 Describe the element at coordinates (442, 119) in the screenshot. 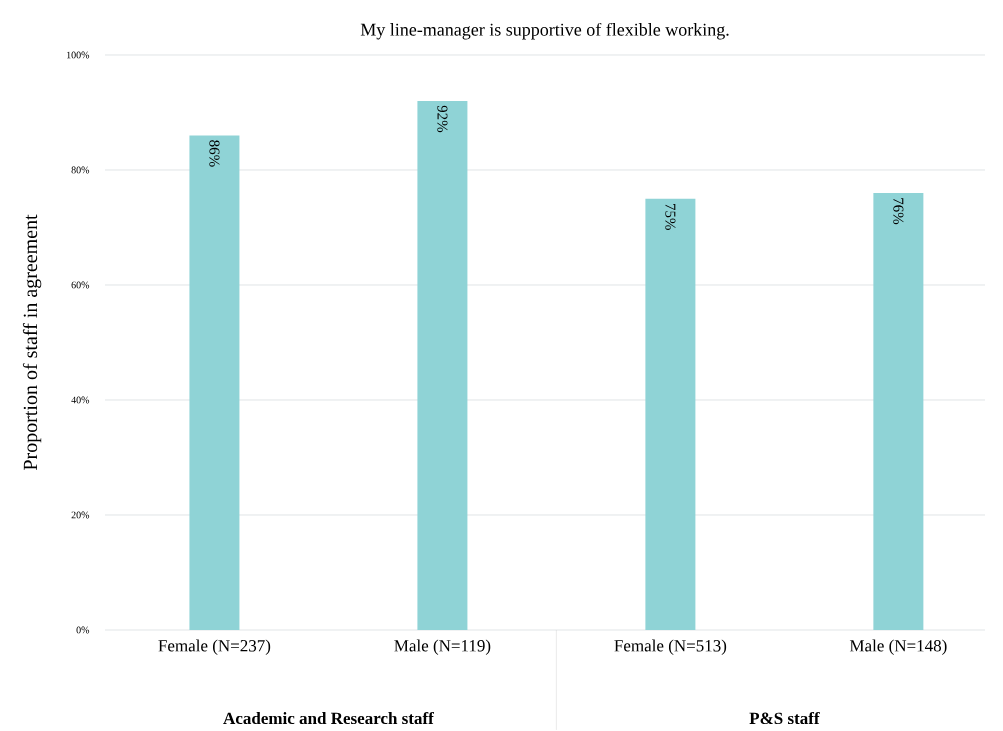

I see `data-label: 92%` at that location.